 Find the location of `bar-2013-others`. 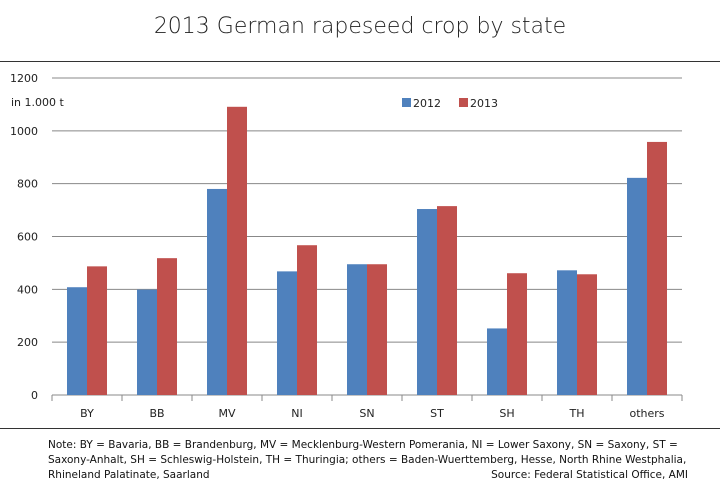

bar-2013-others is located at coordinates (657, 268).